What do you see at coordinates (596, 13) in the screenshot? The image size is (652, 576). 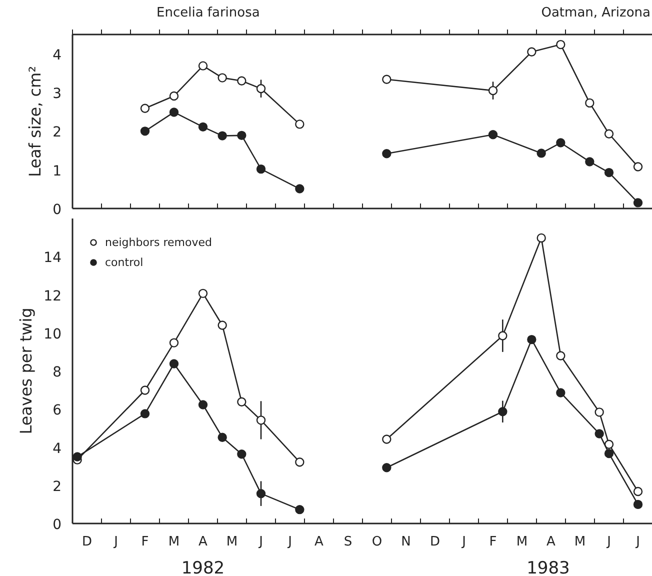 I see `chart-subtitle: Oatman, Arizona` at bounding box center [596, 13].